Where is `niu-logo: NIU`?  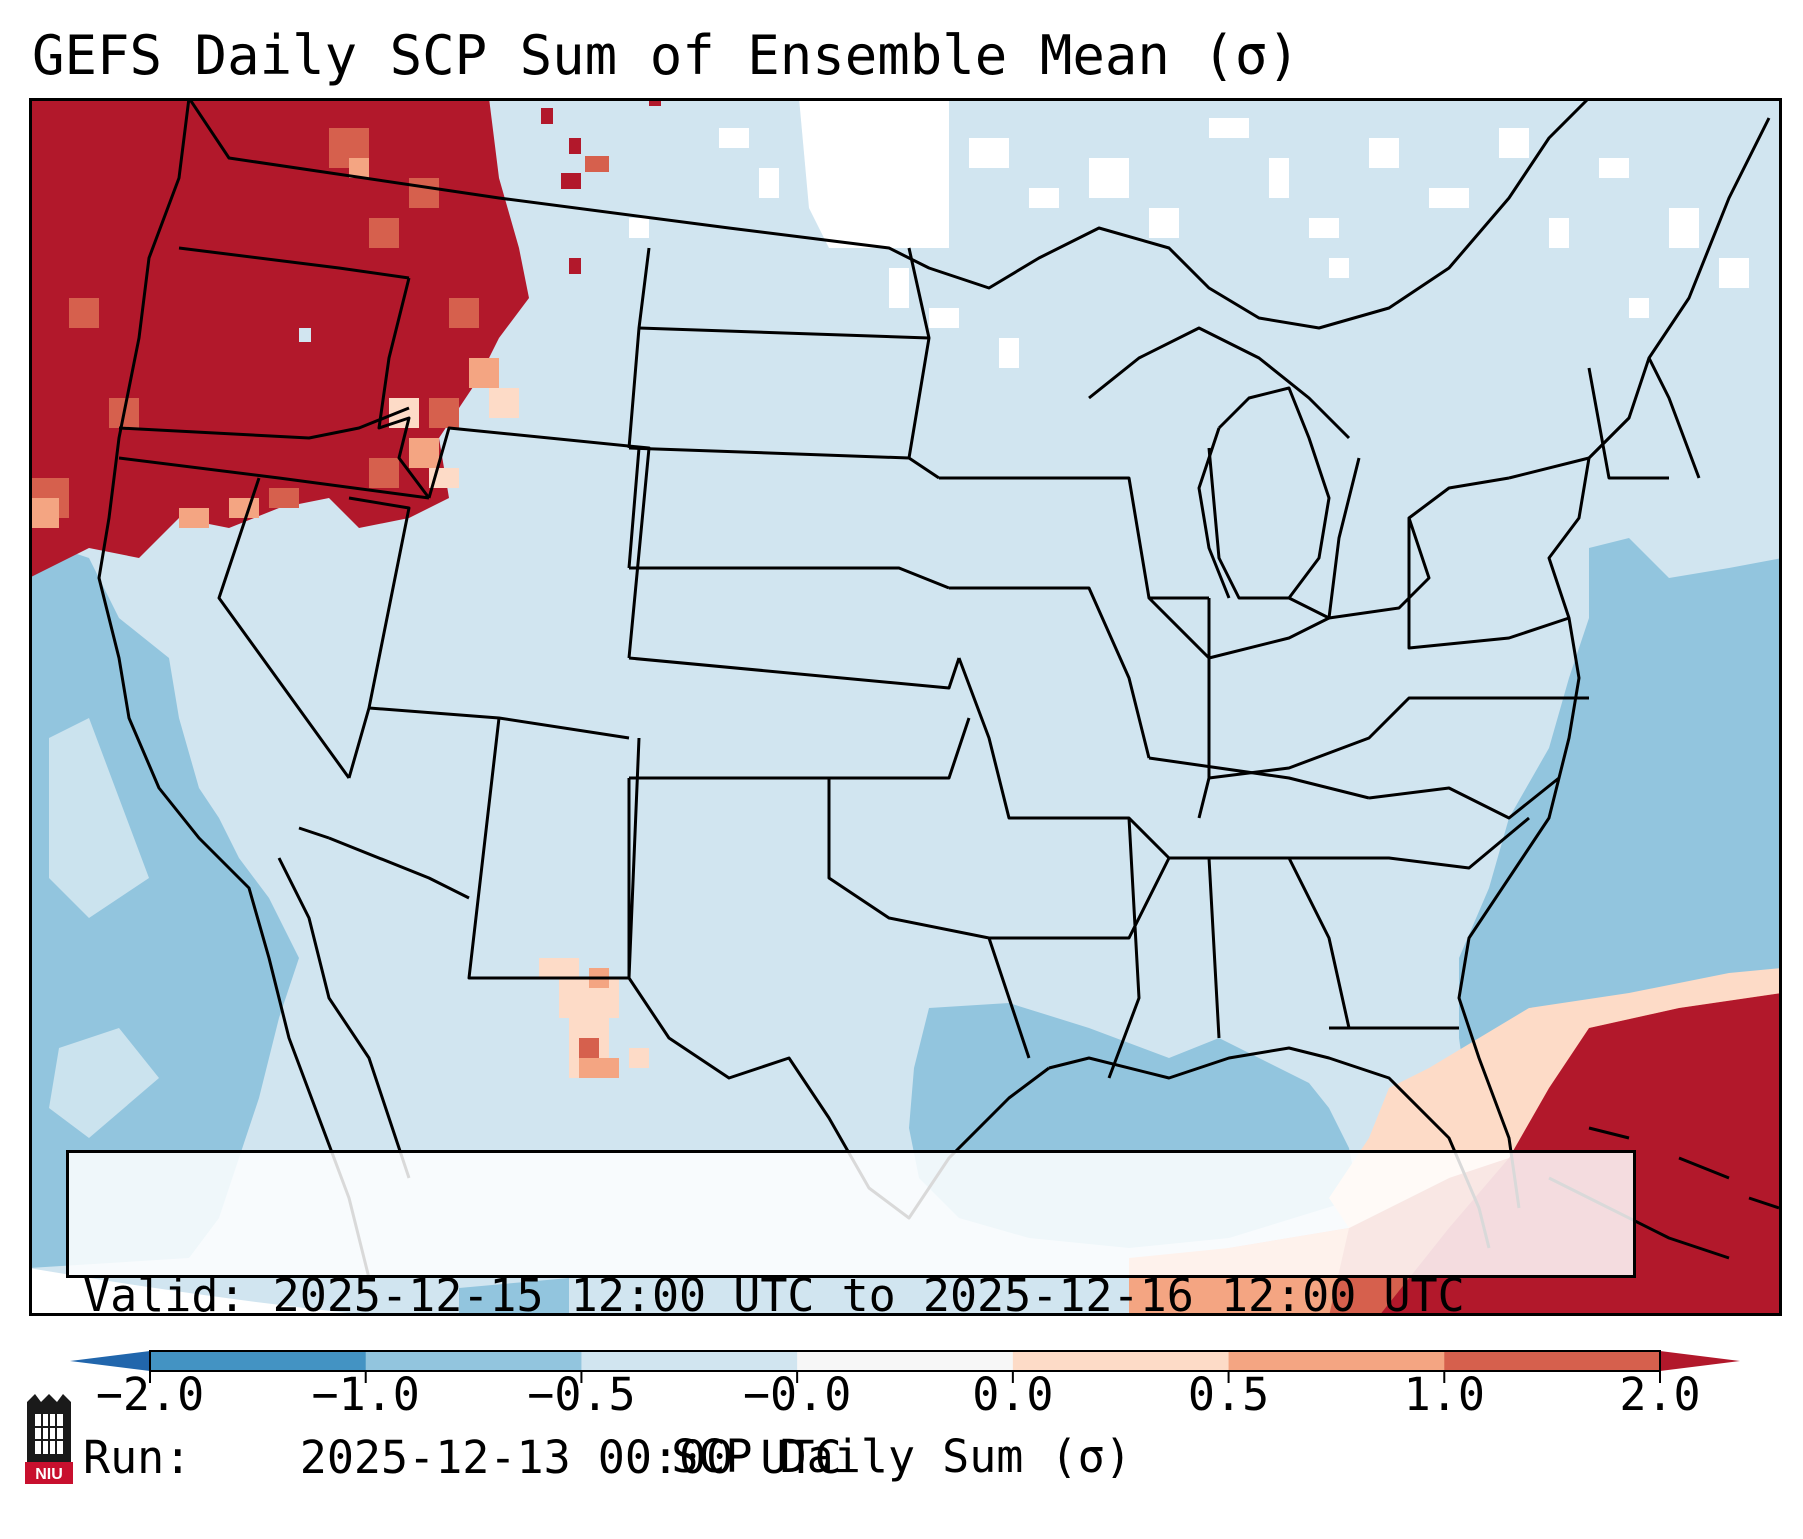
niu-logo: NIU is located at coordinates (49, 1439).